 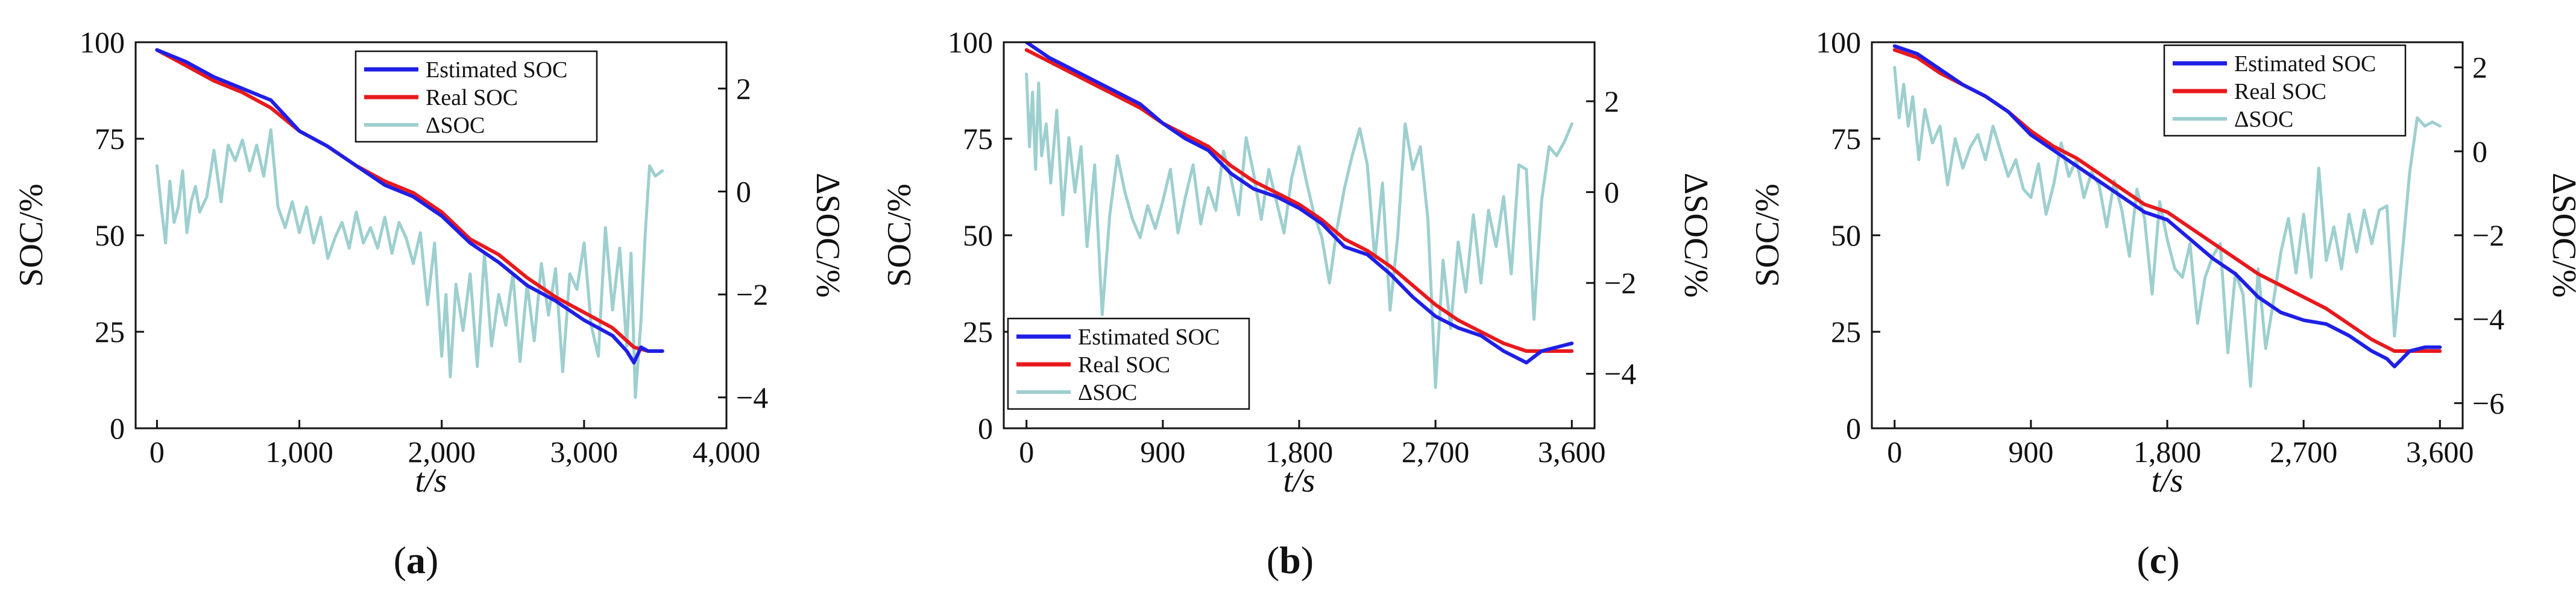 I want to click on x-tick-label: 2,000, so click(x=442, y=452).